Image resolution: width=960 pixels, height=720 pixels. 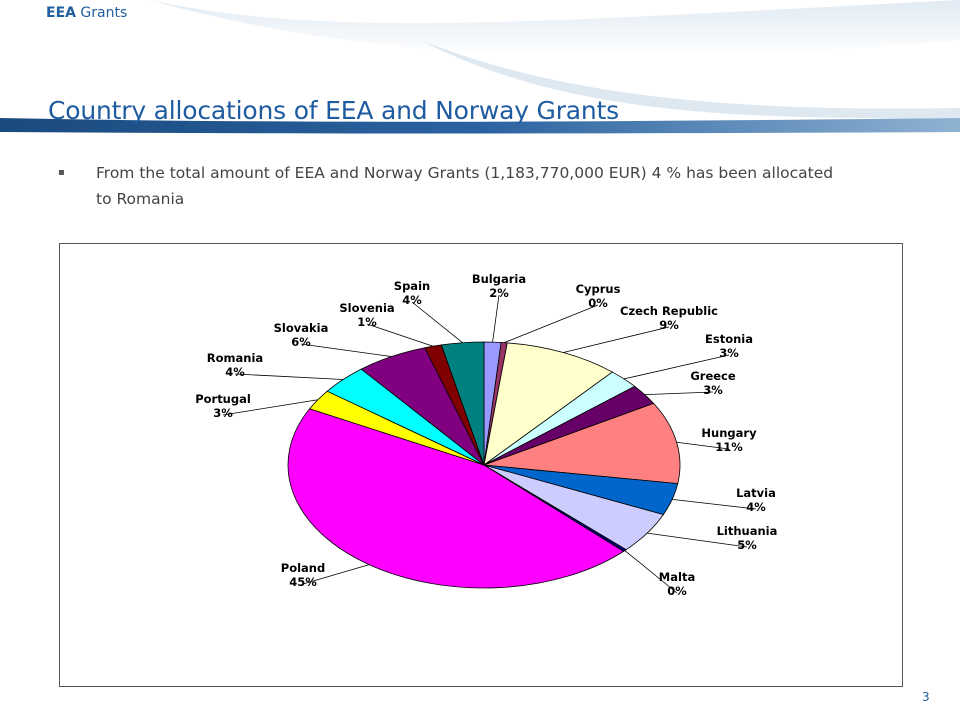 What do you see at coordinates (679, 393) in the screenshot?
I see `leader-line-greece` at bounding box center [679, 393].